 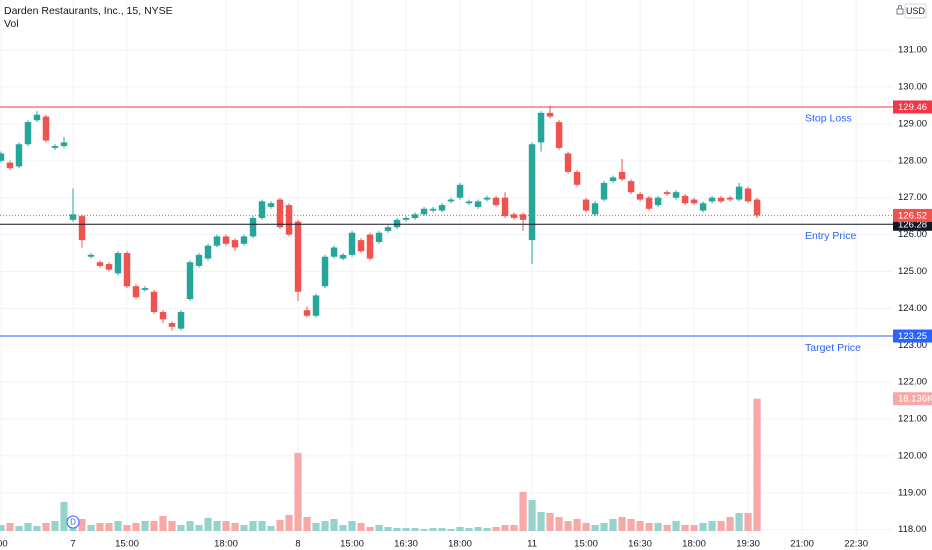 What do you see at coordinates (912, 271) in the screenshot?
I see `y-tick-label: 125.00` at bounding box center [912, 271].